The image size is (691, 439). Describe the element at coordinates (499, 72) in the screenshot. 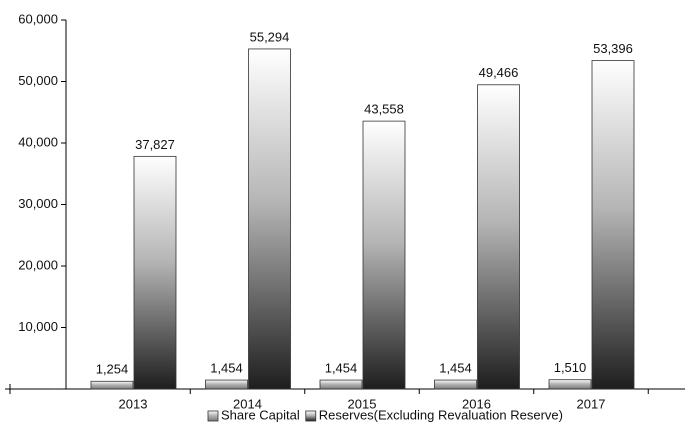

I see `value-label: 49,466` at that location.